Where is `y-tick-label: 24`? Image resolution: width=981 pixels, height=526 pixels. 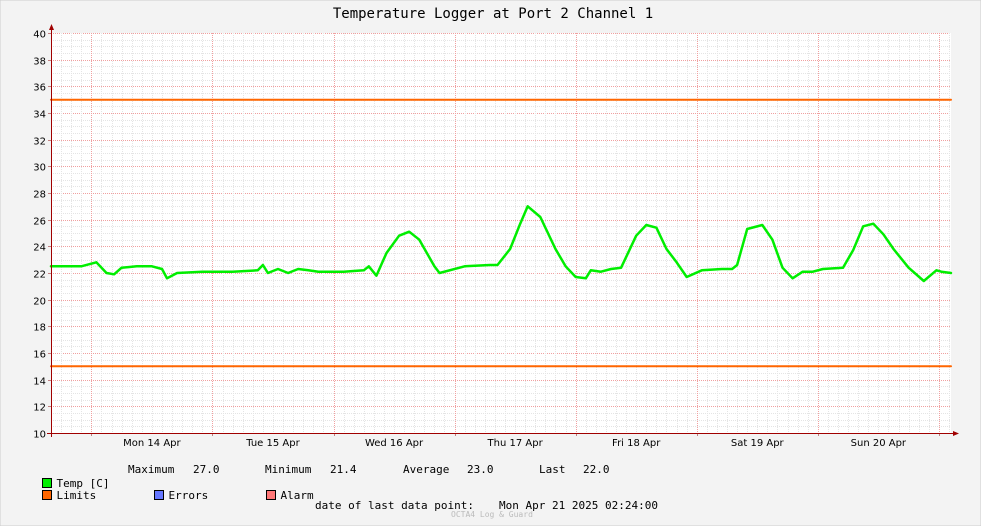
y-tick-label: 24 is located at coordinates (39, 248).